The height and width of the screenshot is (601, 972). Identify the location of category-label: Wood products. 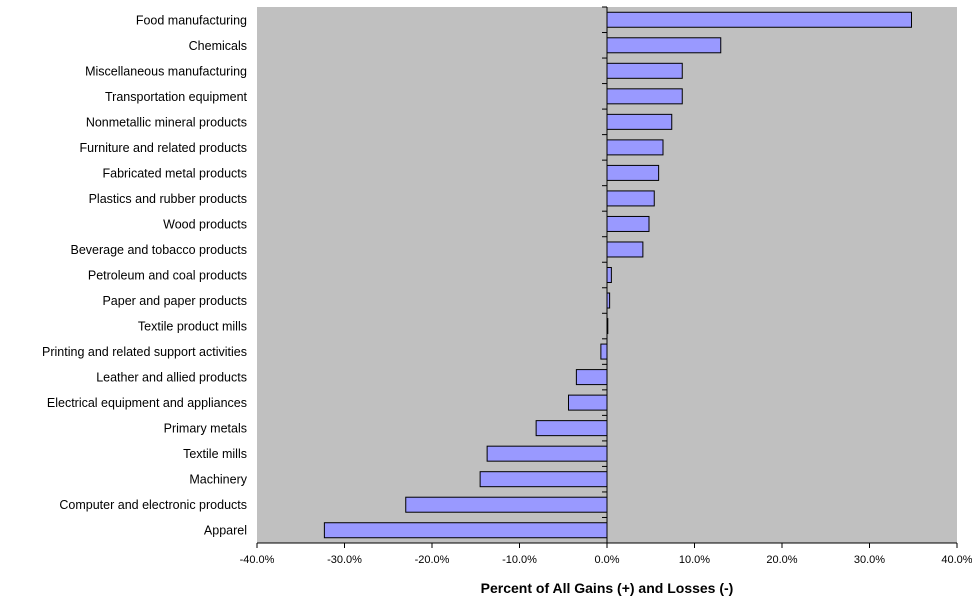
(205, 224).